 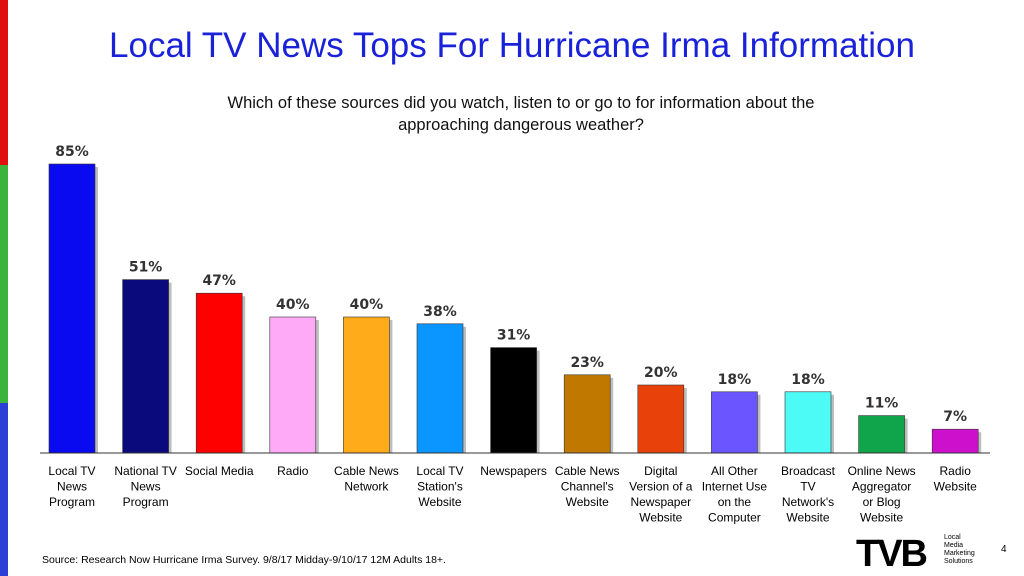 What do you see at coordinates (514, 336) in the screenshot?
I see `data-label: 31%` at bounding box center [514, 336].